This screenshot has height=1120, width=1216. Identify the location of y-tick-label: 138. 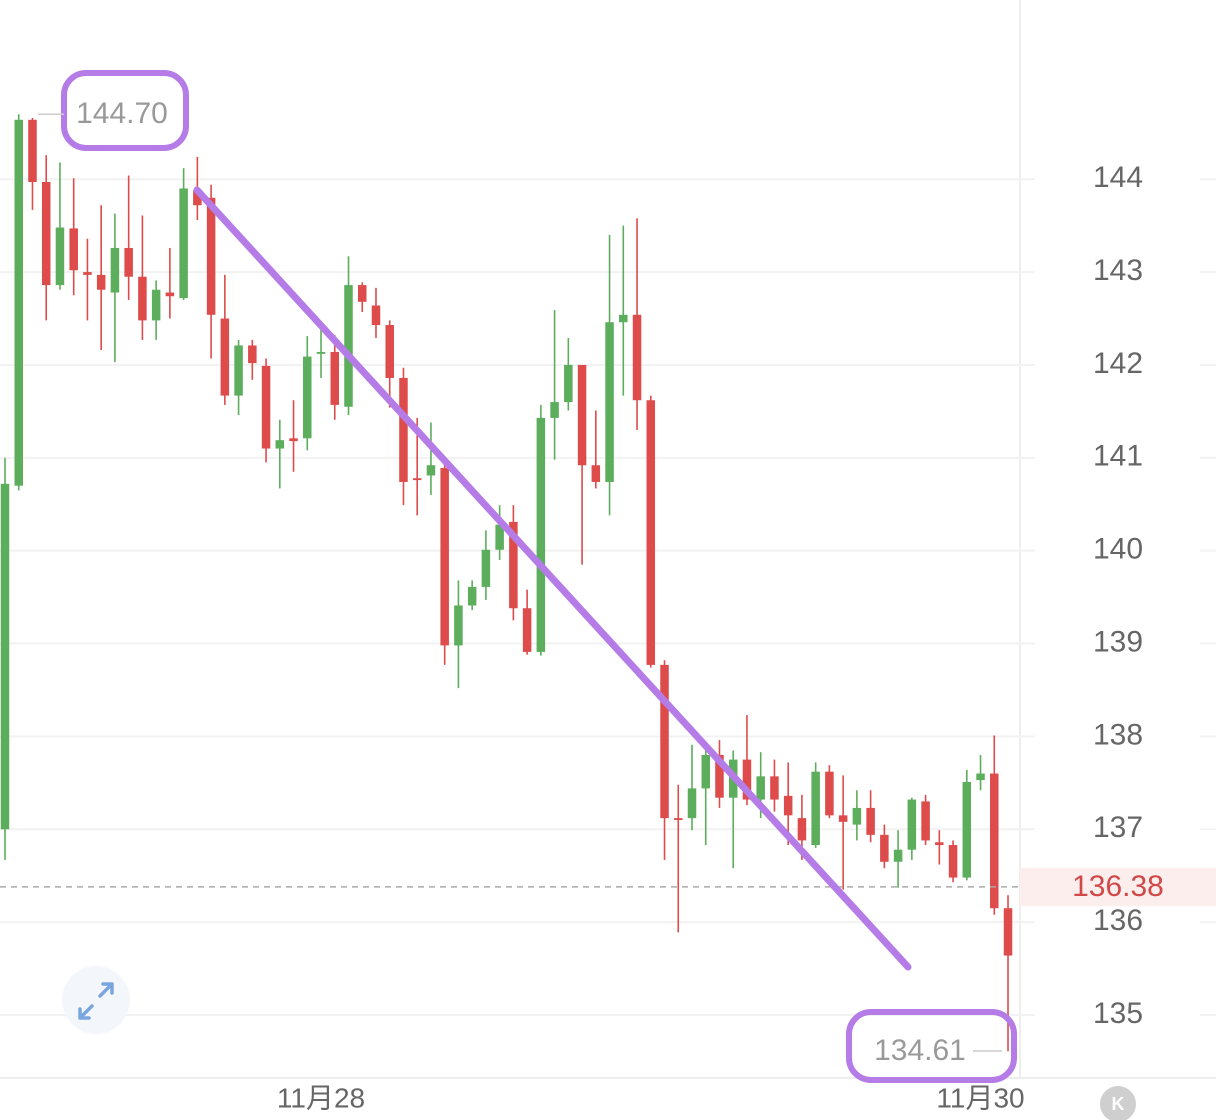
(1118, 734).